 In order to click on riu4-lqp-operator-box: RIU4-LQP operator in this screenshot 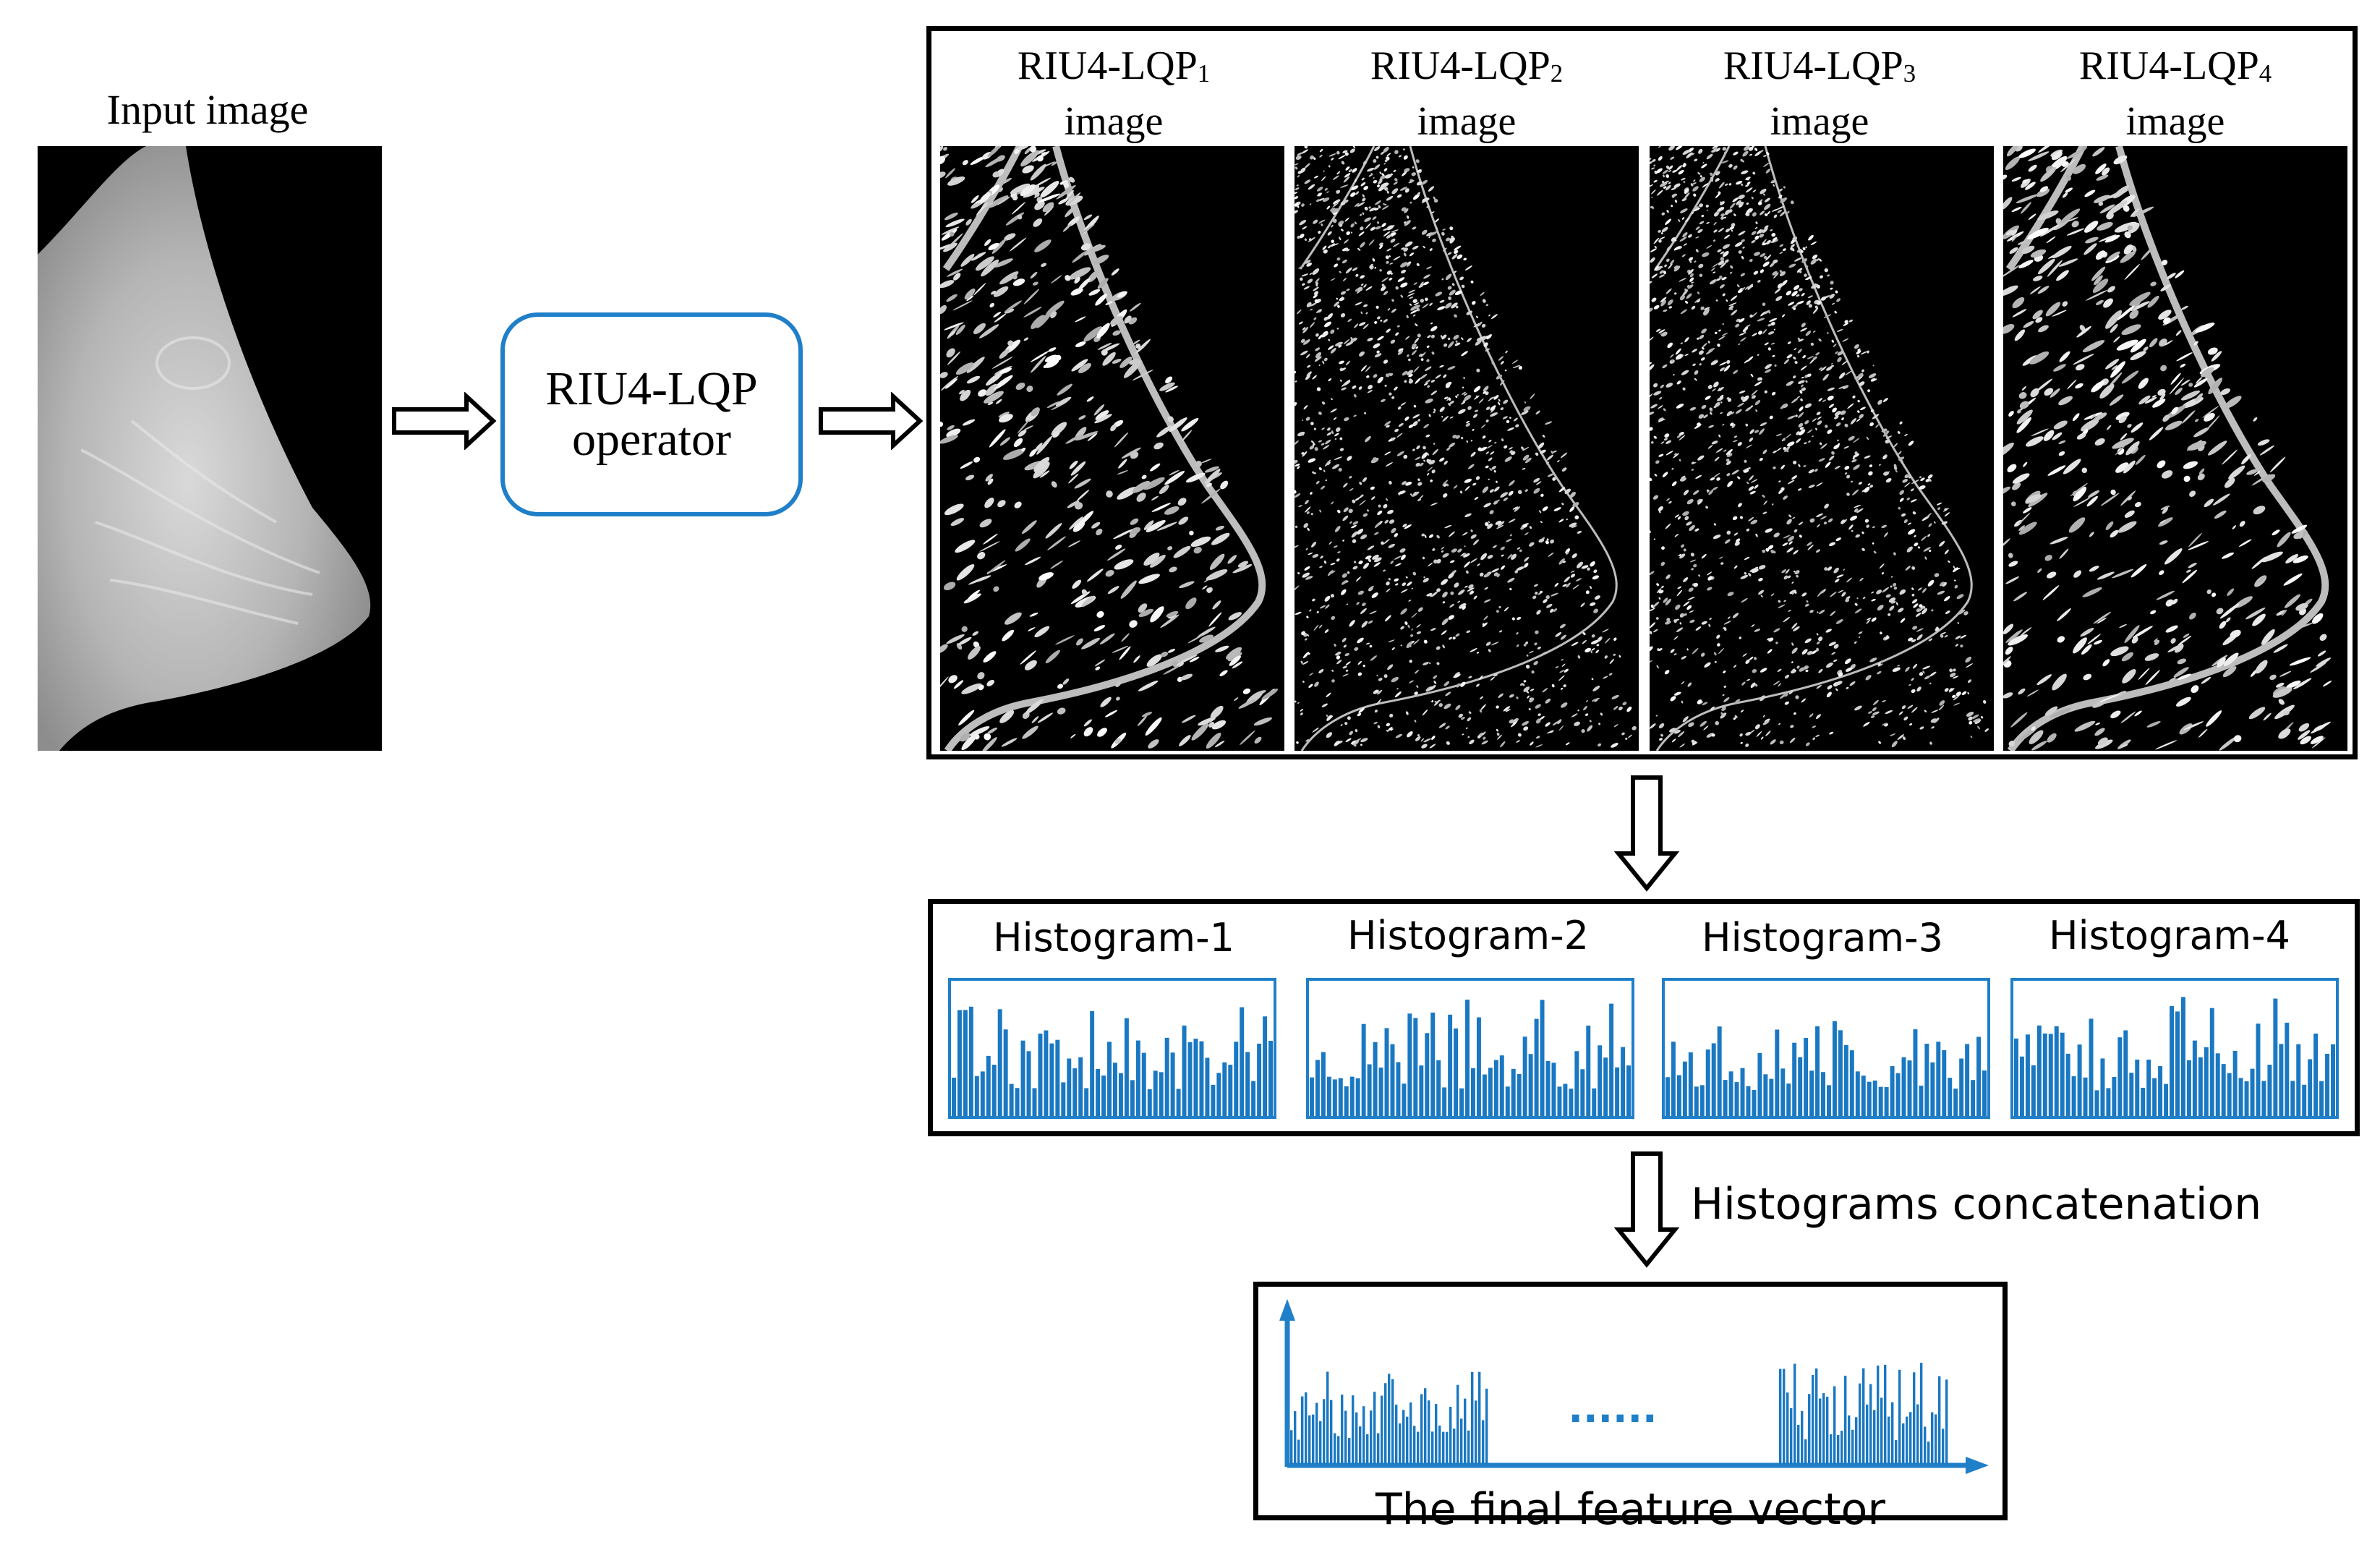, I will do `click(651, 414)`.